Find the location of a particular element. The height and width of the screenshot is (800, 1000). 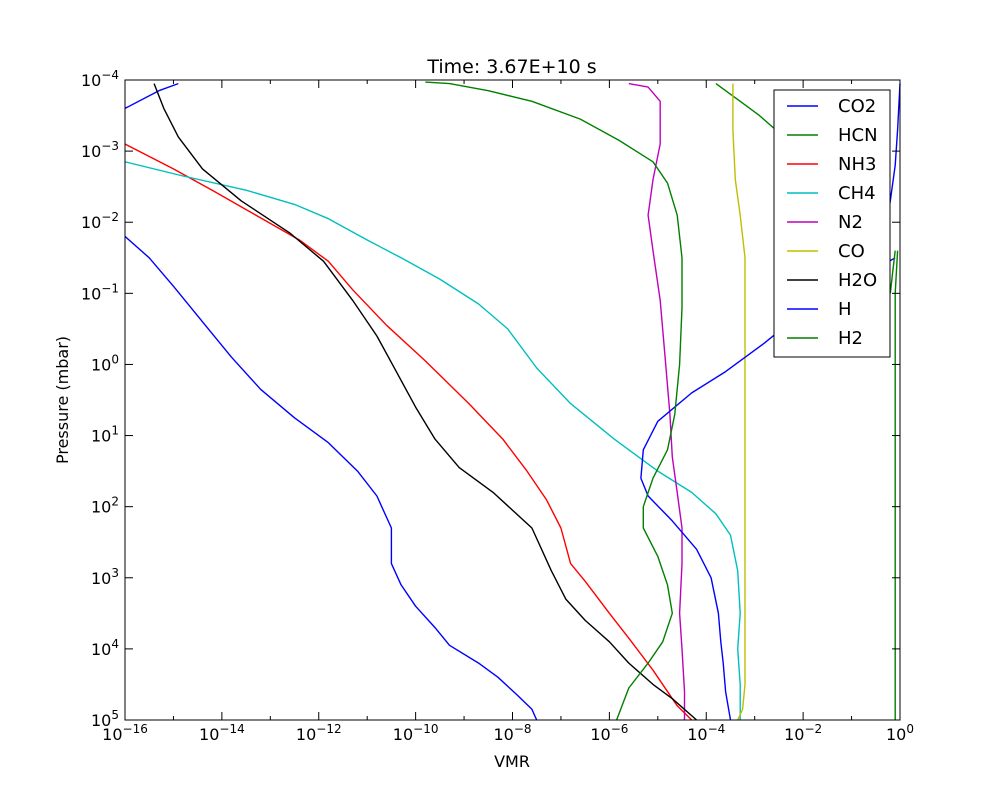

x-tick-exponent: −2 is located at coordinates (813, 729).